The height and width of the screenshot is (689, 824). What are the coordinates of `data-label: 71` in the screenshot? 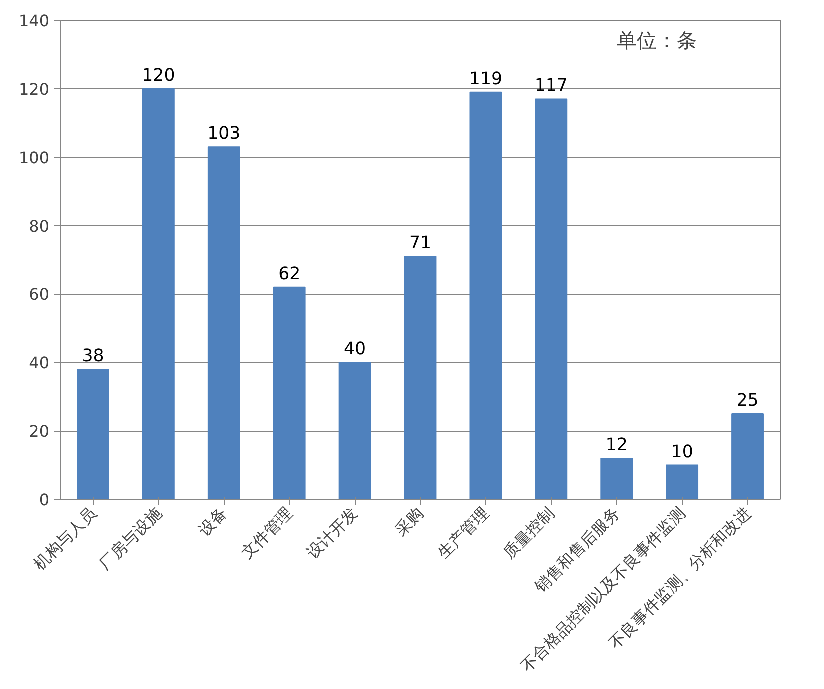 It's located at (420, 244).